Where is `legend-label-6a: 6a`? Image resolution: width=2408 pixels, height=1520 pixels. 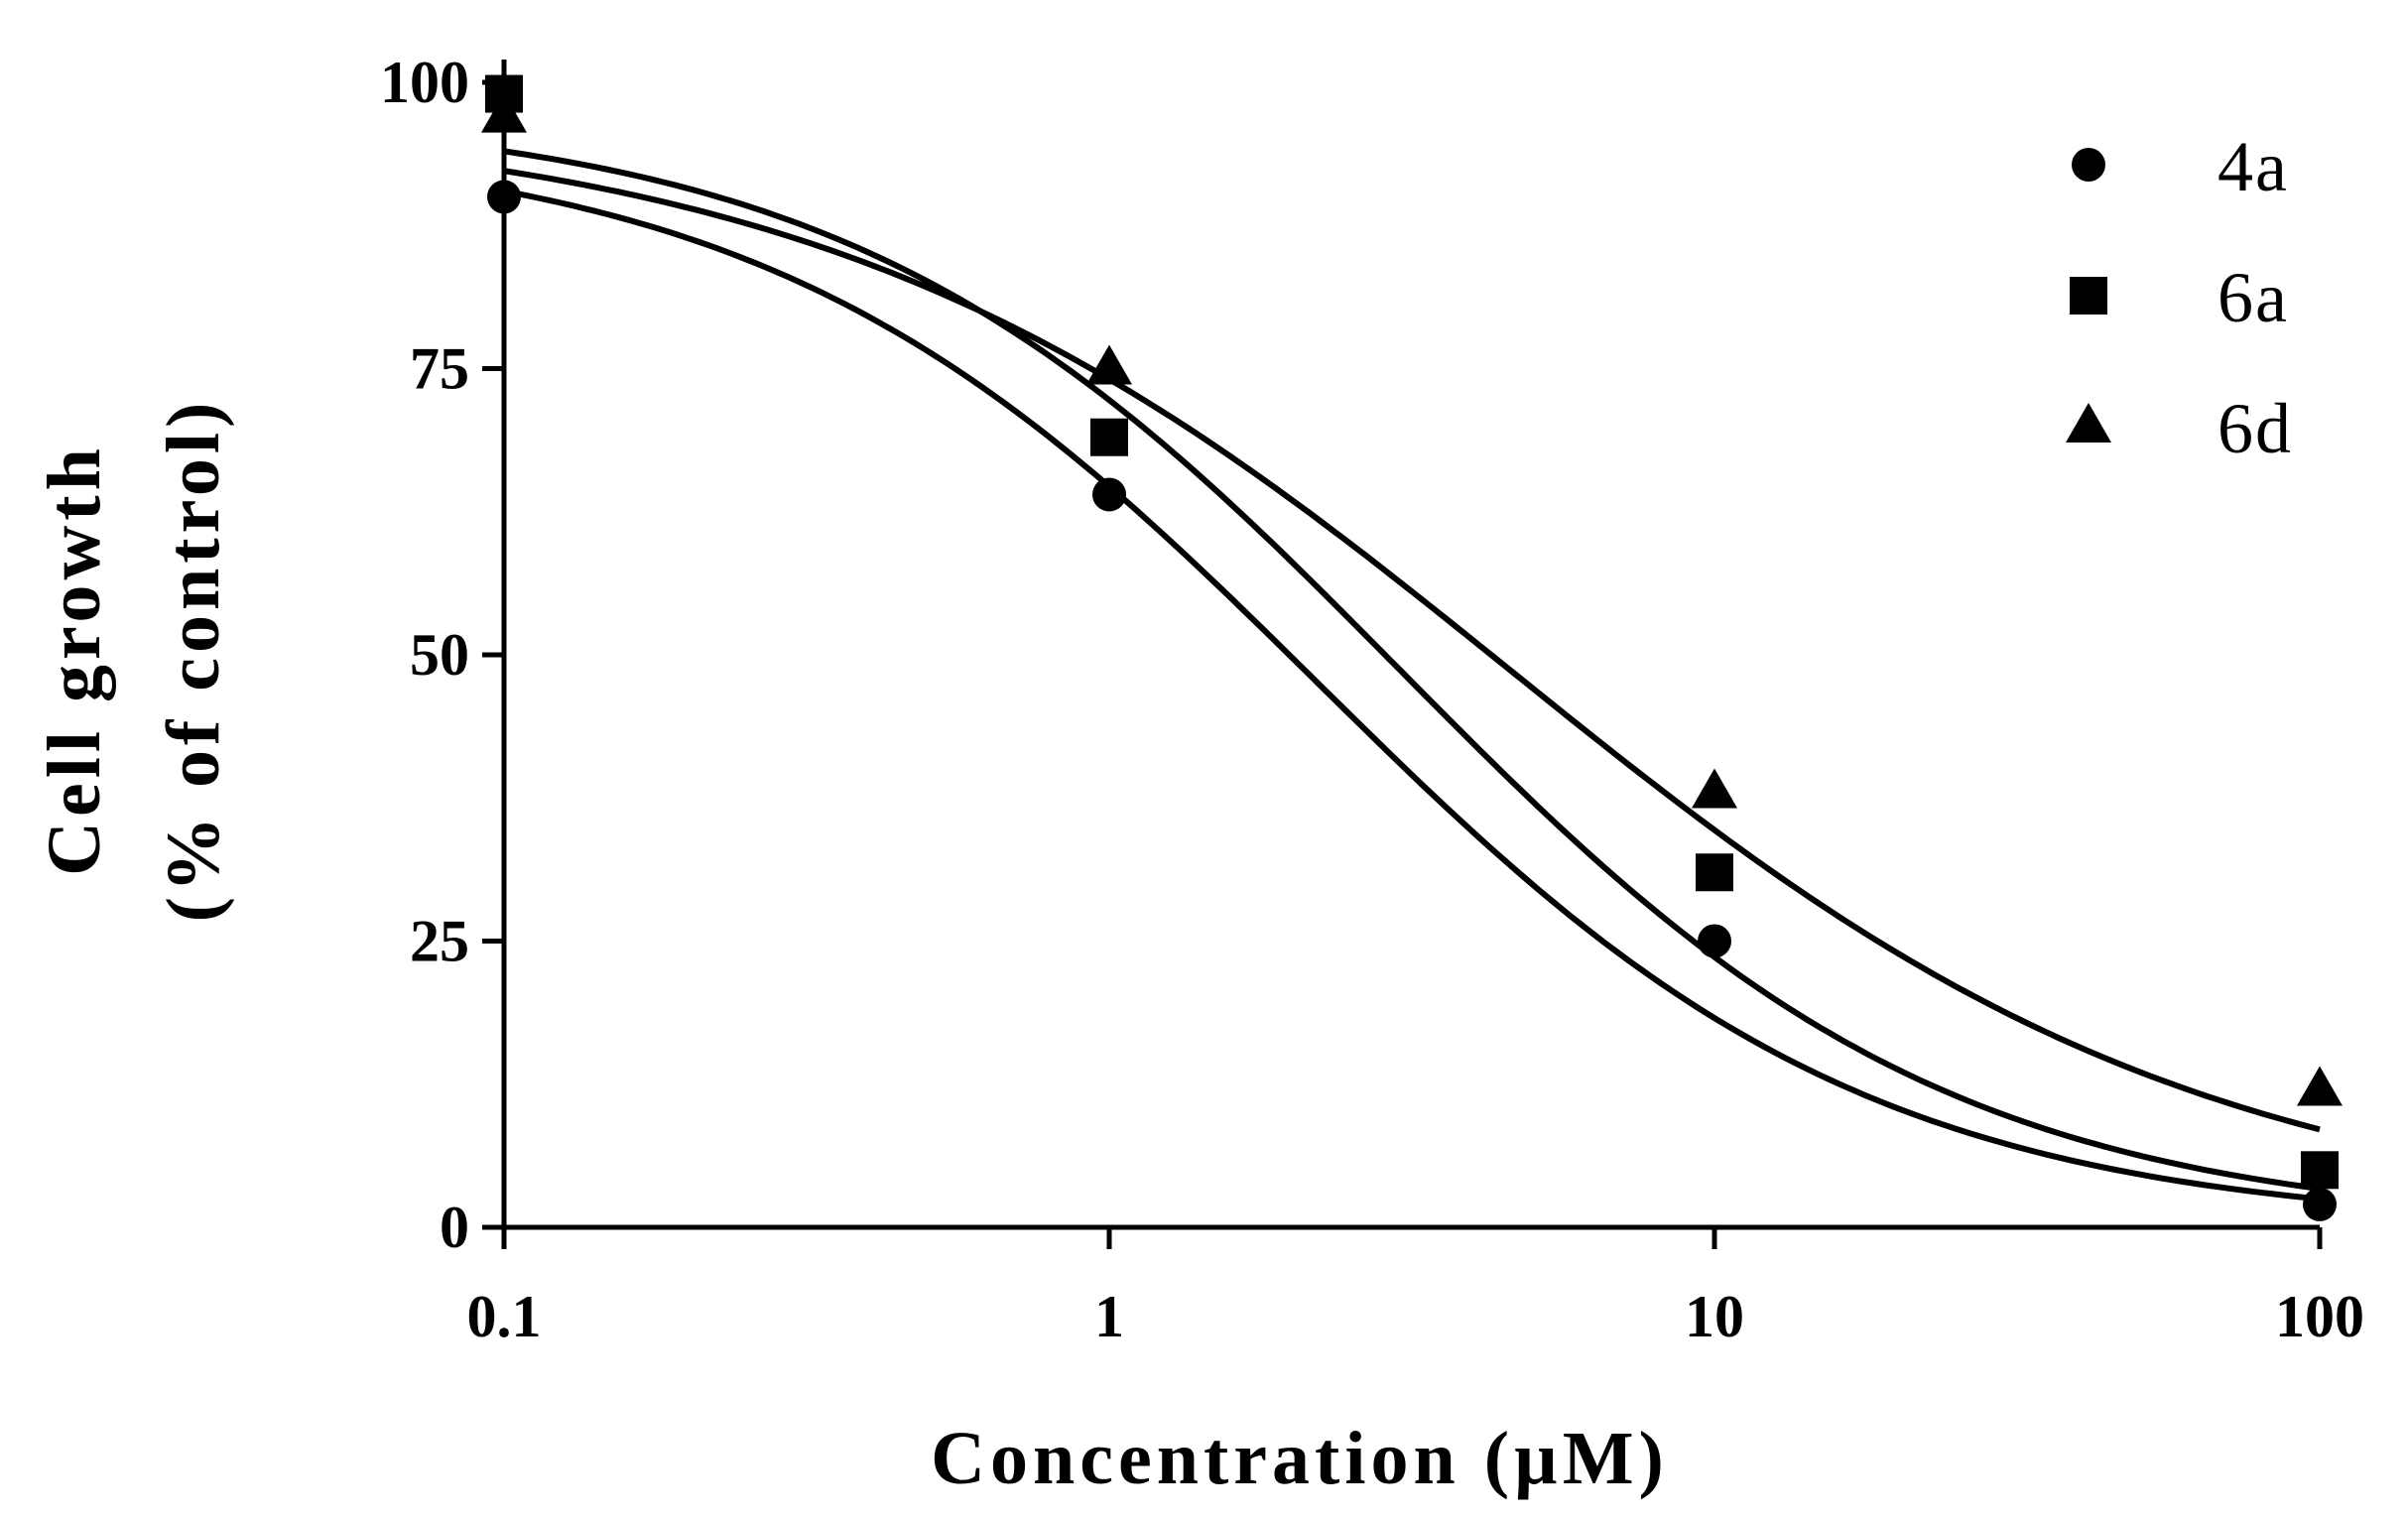
legend-label-6a: 6a is located at coordinates (2253, 297).